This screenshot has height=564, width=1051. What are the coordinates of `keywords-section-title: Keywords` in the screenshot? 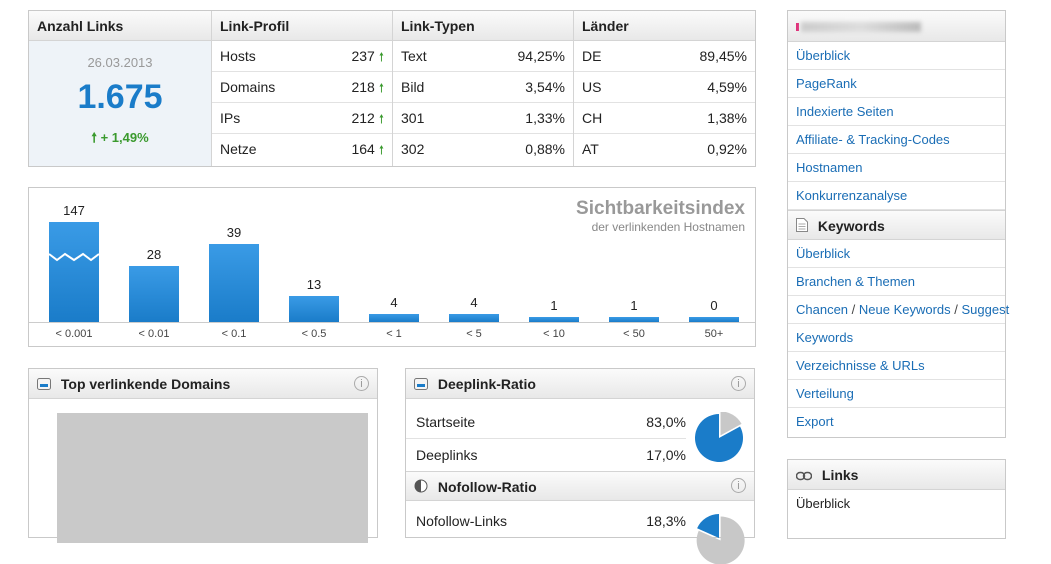 It's located at (851, 226).